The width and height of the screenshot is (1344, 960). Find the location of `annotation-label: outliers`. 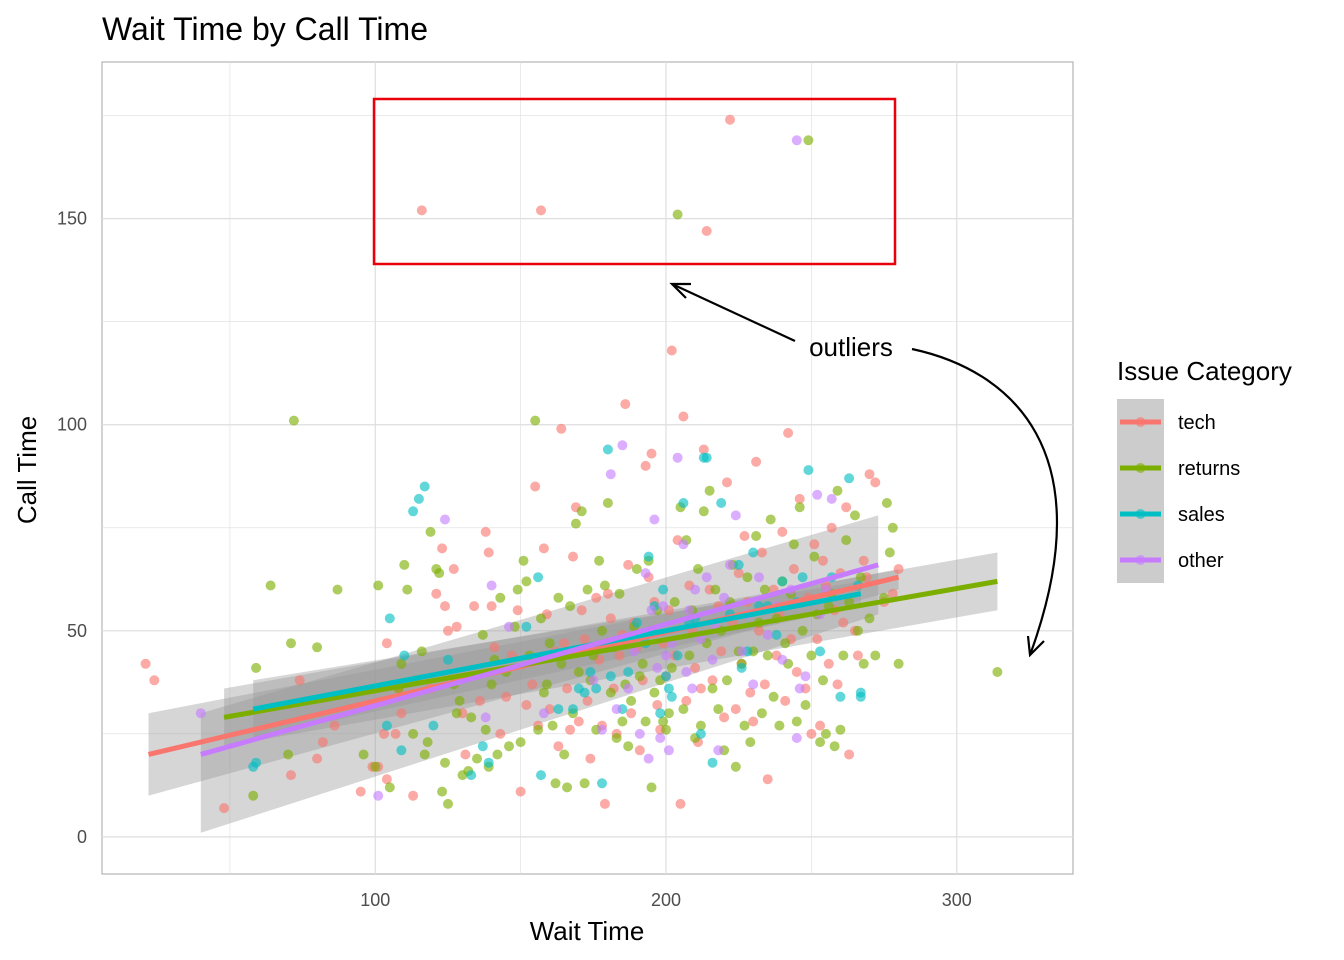

annotation-label: outliers is located at coordinates (851, 347).